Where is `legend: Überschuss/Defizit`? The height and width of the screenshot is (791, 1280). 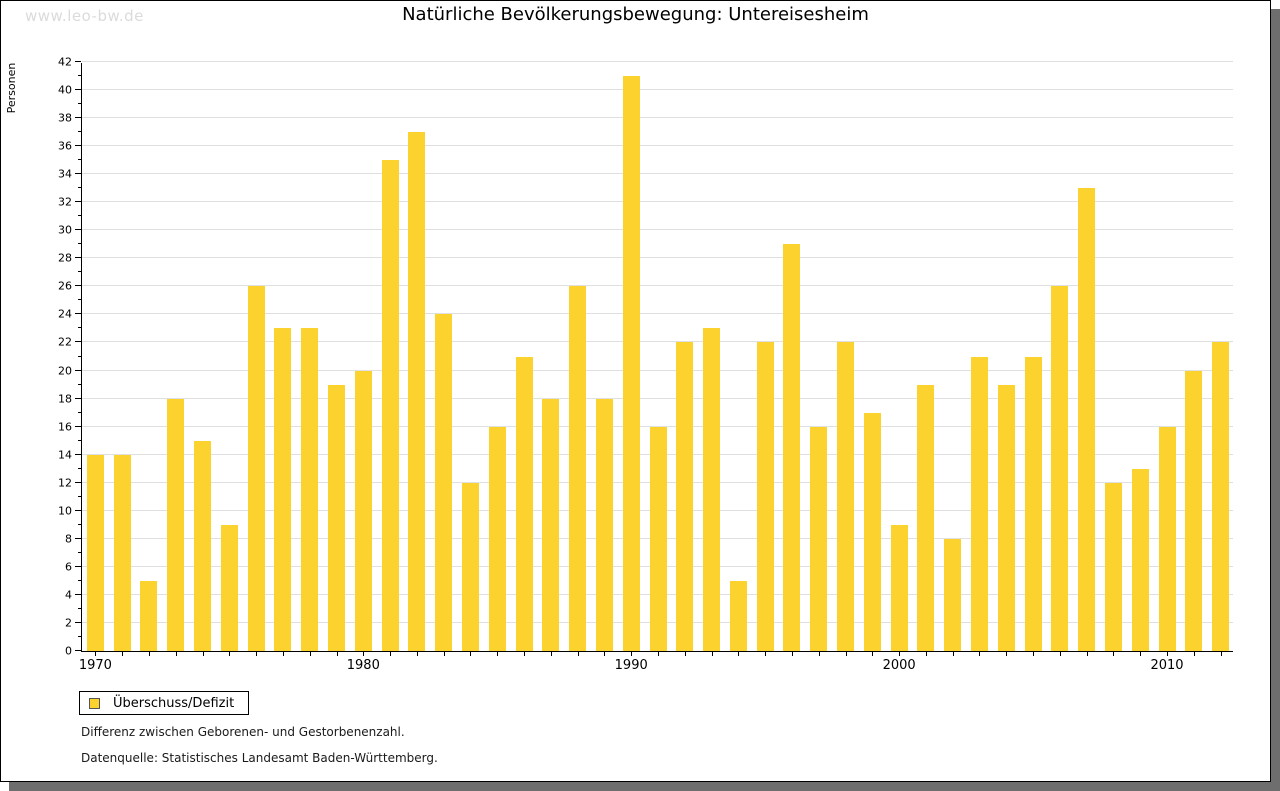 legend: Überschuss/Defizit is located at coordinates (164, 703).